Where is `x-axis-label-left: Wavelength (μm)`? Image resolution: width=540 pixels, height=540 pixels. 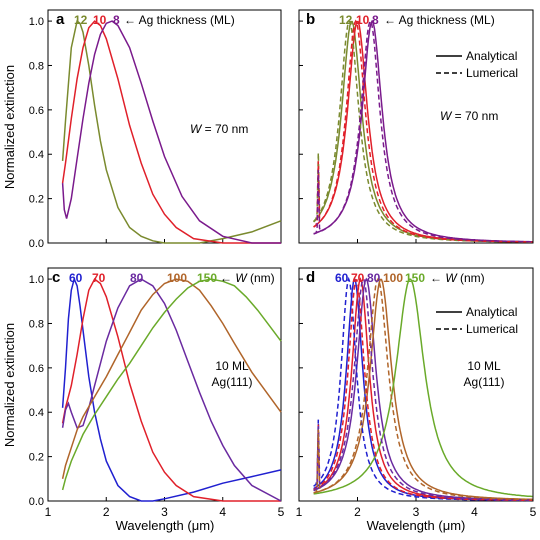 x-axis-label-left: Wavelength (μm) is located at coordinates (165, 525).